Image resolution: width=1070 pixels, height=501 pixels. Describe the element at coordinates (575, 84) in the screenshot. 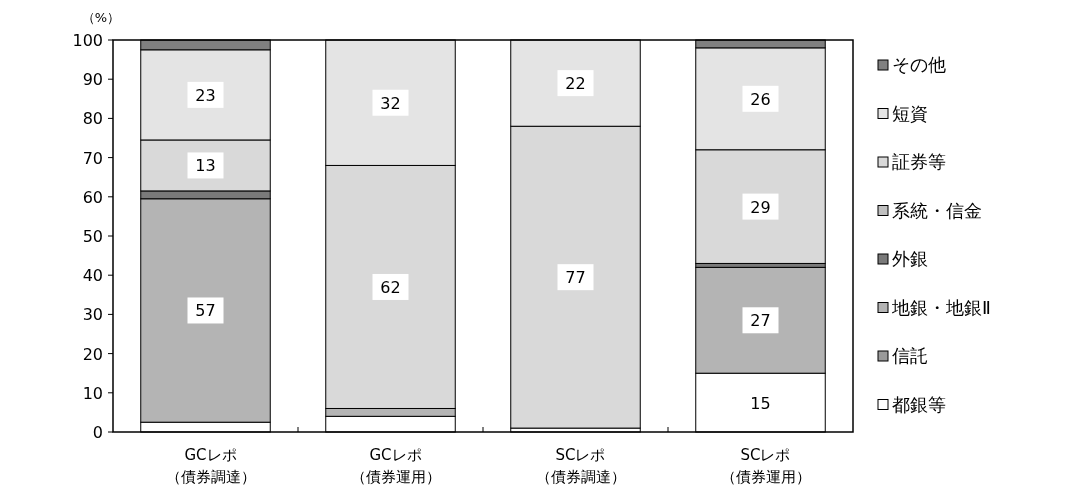

I see `data-label: 22` at that location.